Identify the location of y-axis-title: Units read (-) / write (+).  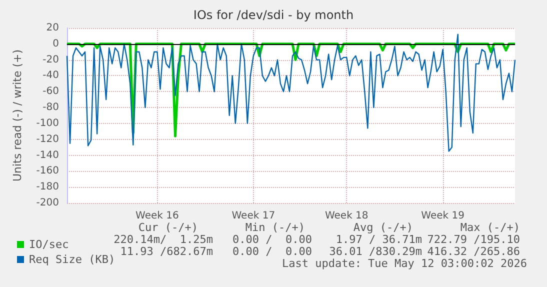
(17, 115).